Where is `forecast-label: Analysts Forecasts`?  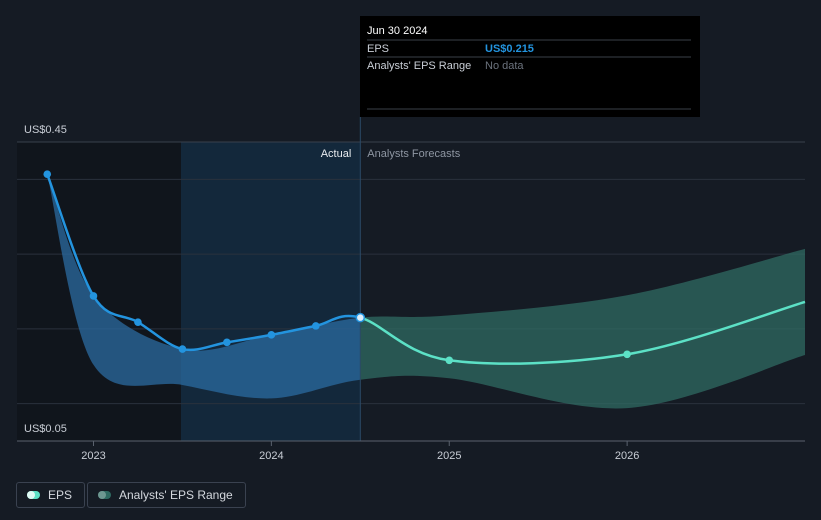
forecast-label: Analysts Forecasts is located at coordinates (413, 154).